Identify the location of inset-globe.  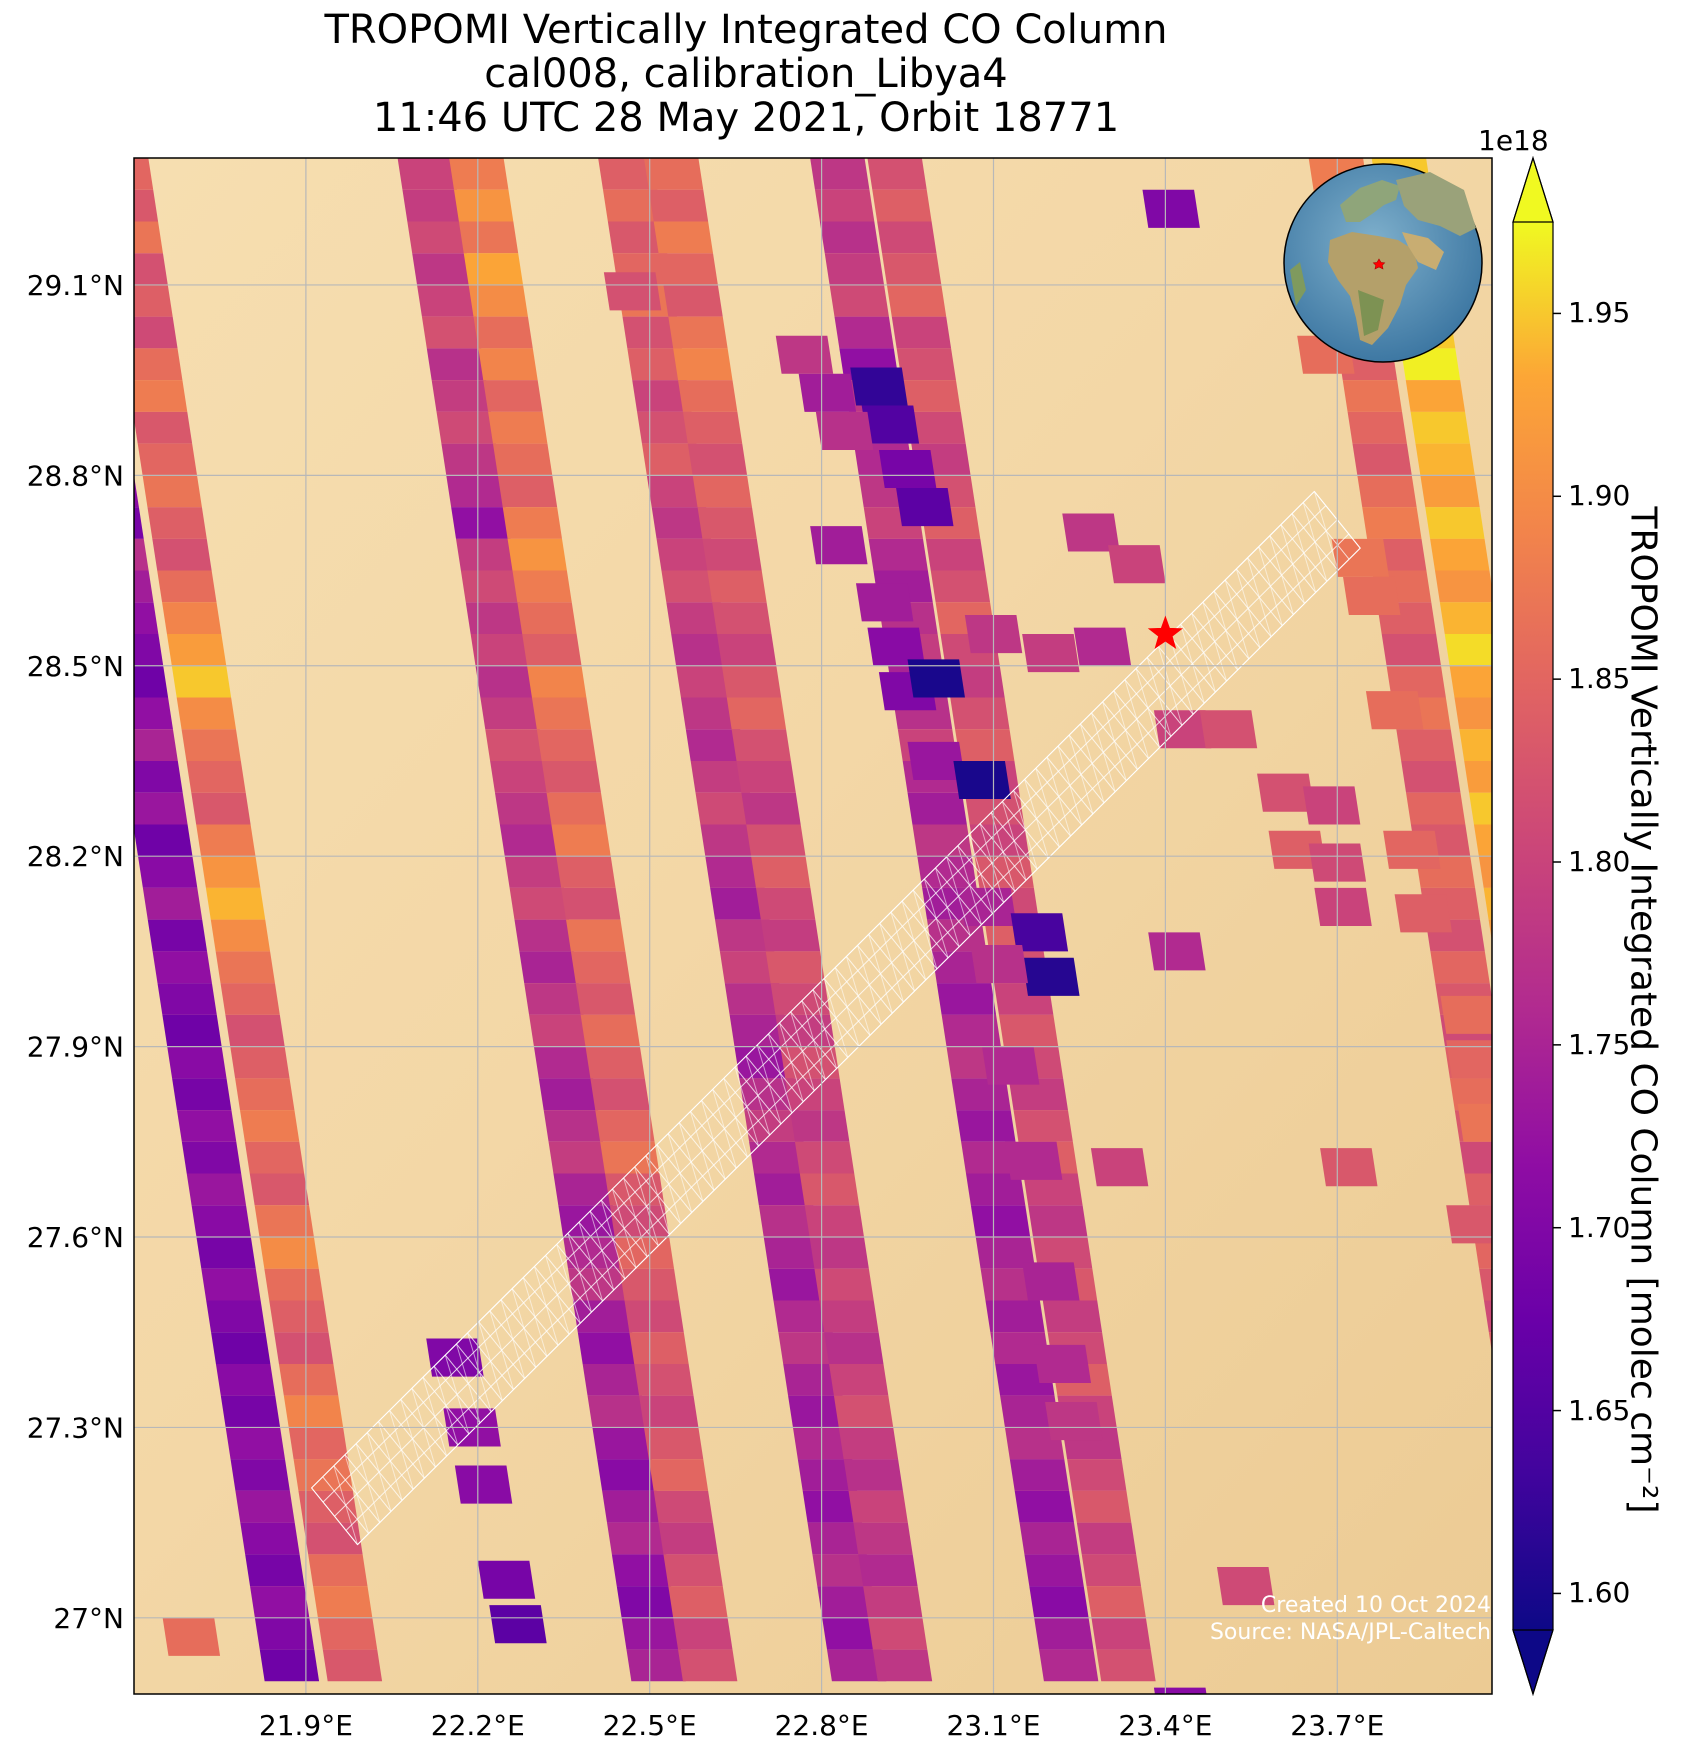
(1383, 263).